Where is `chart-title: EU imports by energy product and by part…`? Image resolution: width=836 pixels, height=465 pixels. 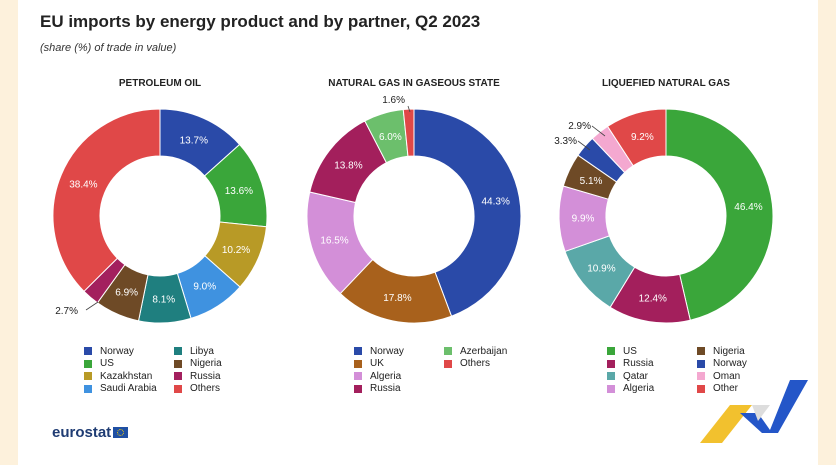
chart-title: EU imports by energy product and by part… is located at coordinates (260, 21).